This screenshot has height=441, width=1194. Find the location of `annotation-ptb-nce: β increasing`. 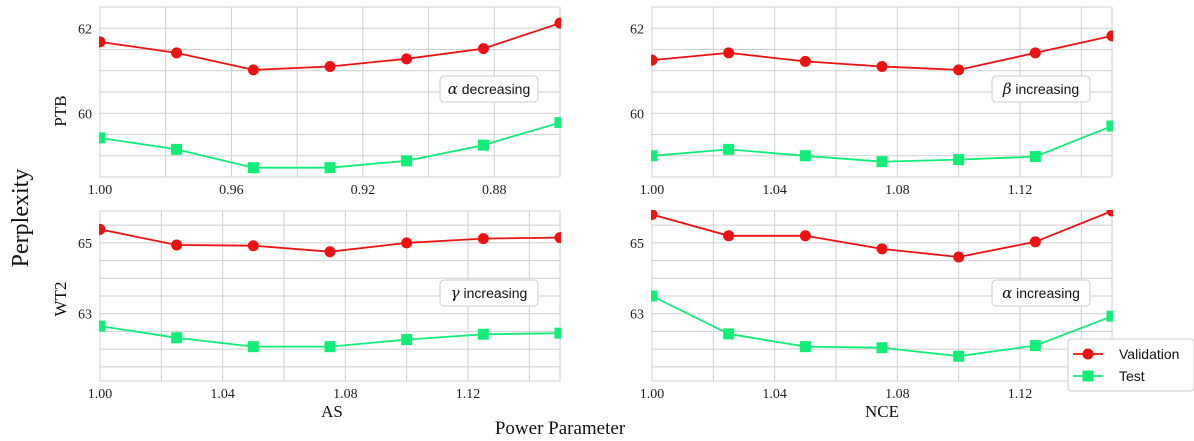

annotation-ptb-nce: β increasing is located at coordinates (1041, 89).